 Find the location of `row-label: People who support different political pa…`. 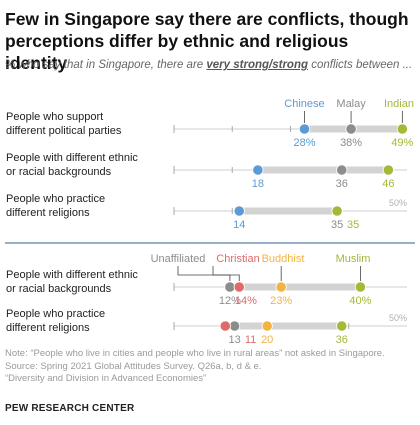

row-label: People who support different political pa… is located at coordinates (64, 124).